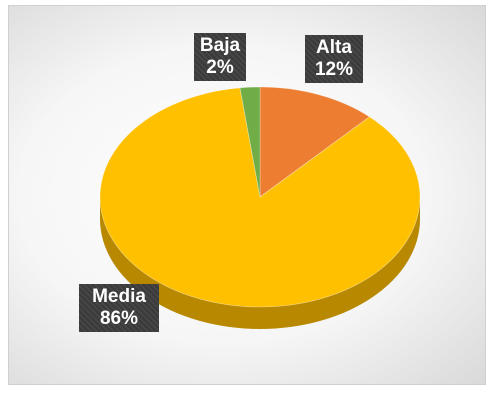  I want to click on label-category-baja: Baja, so click(220, 45).